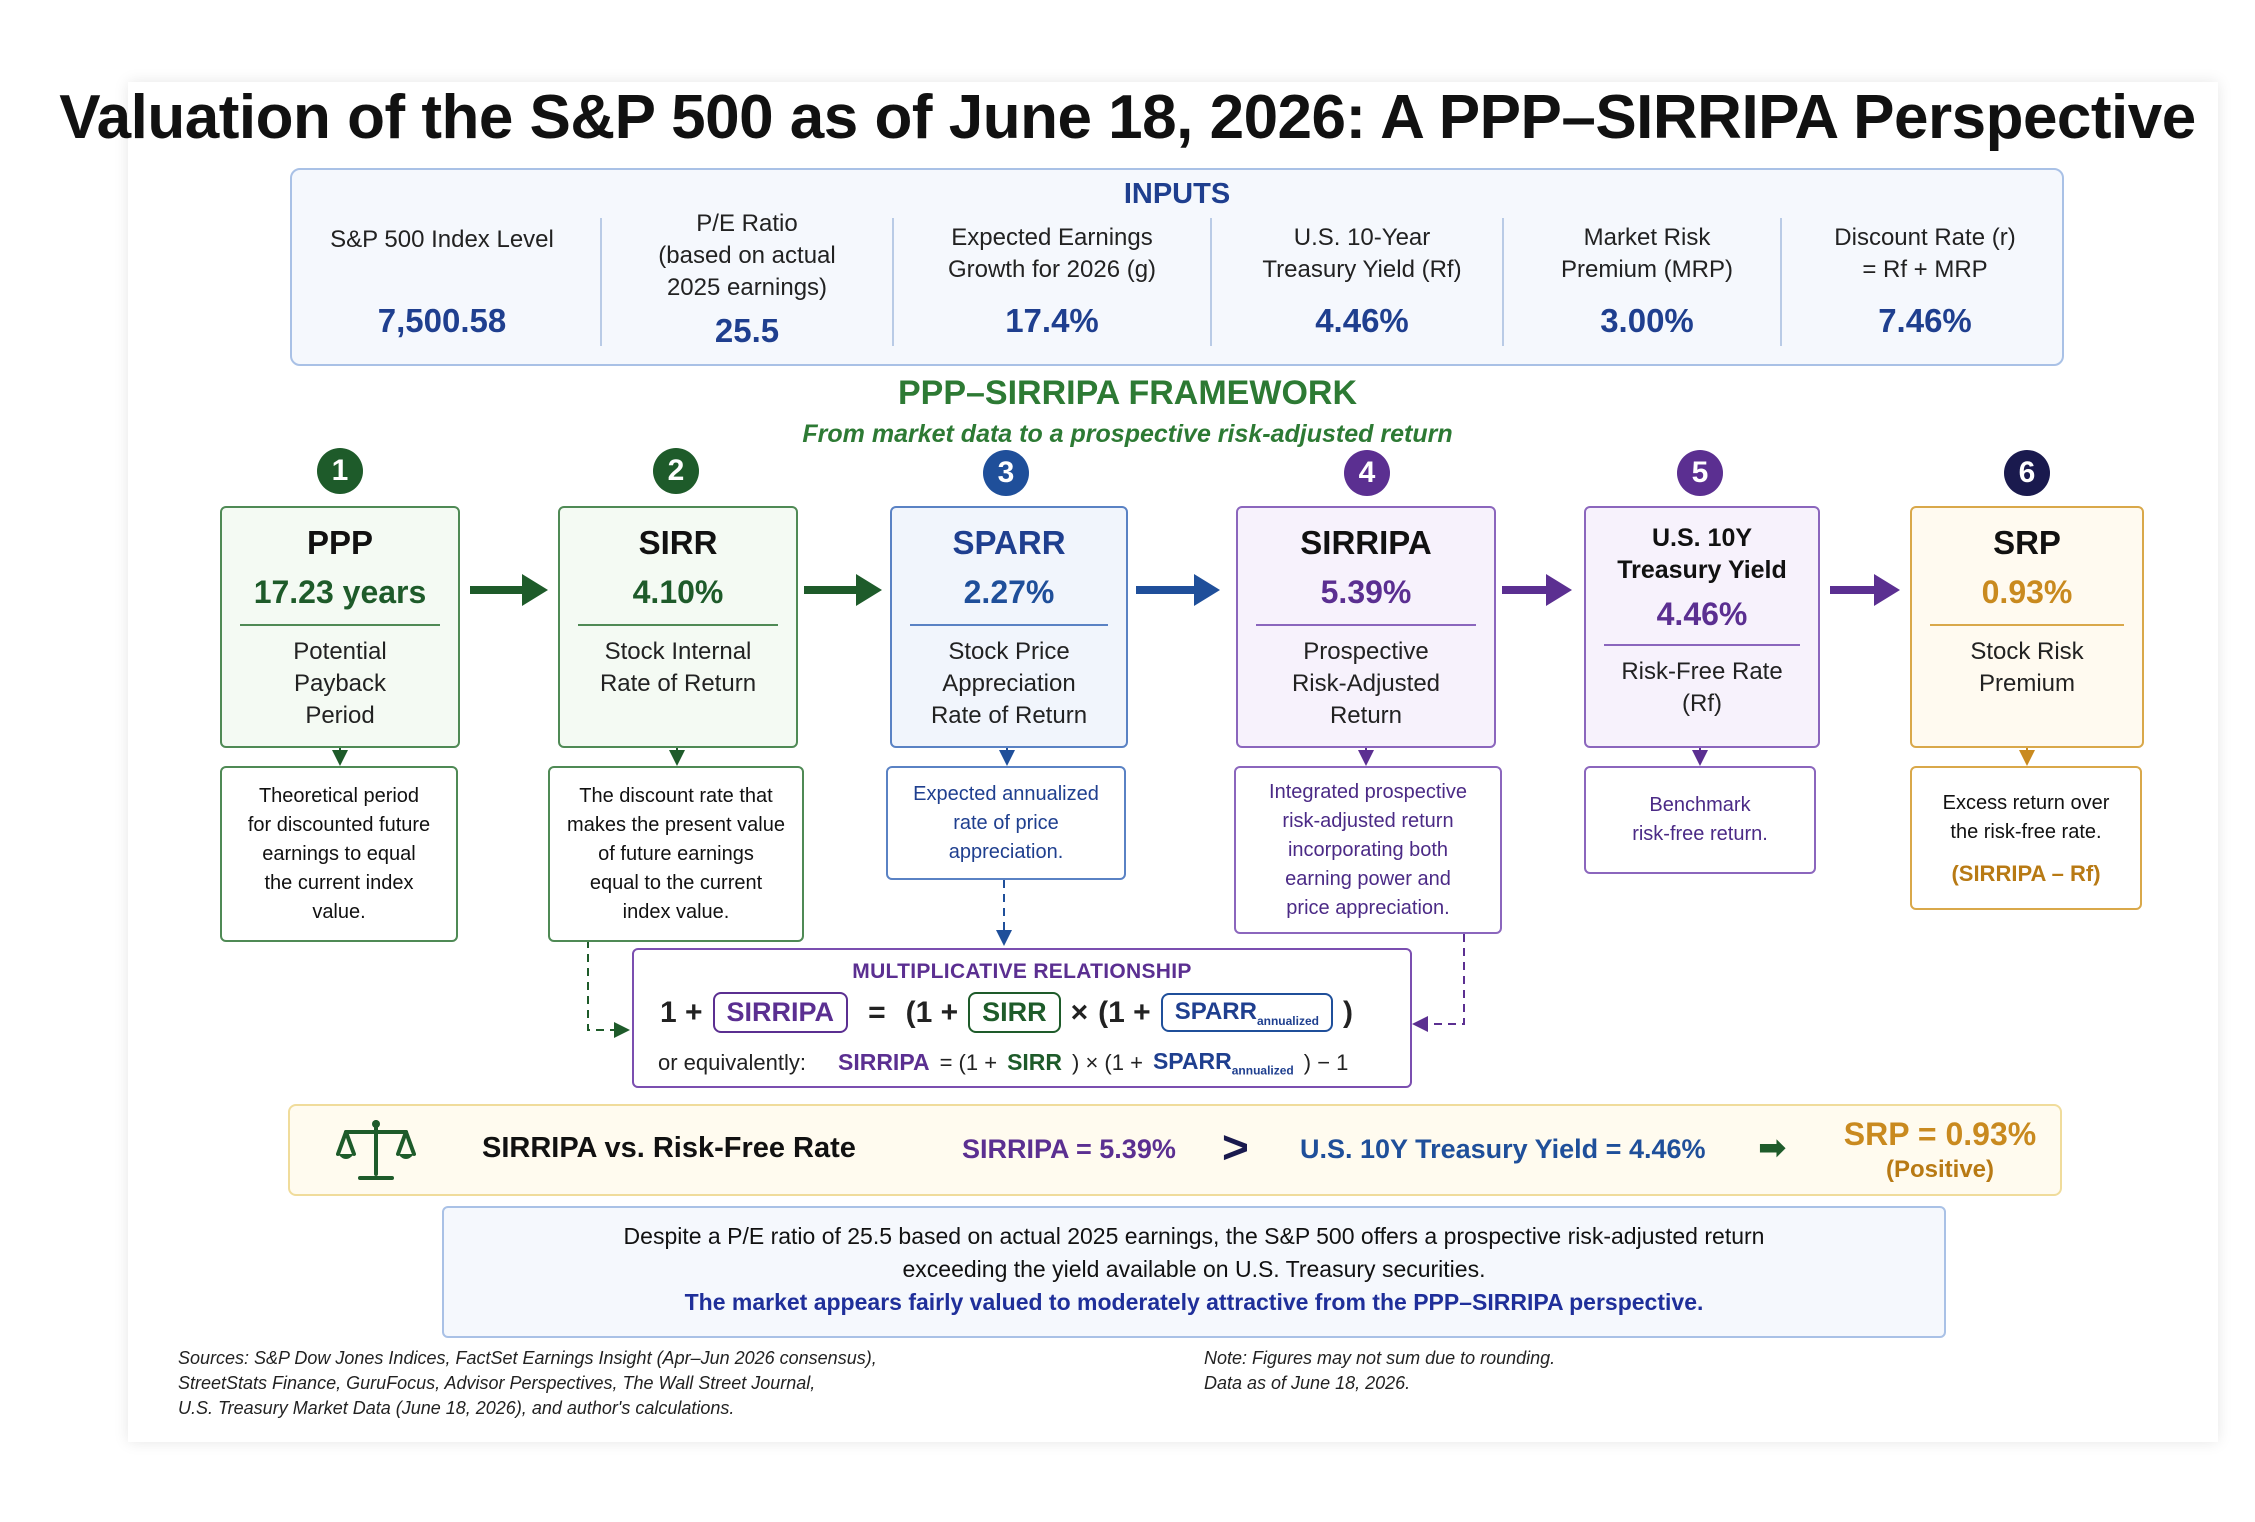  What do you see at coordinates (340, 683) in the screenshot?
I see `step-desc: Payback` at bounding box center [340, 683].